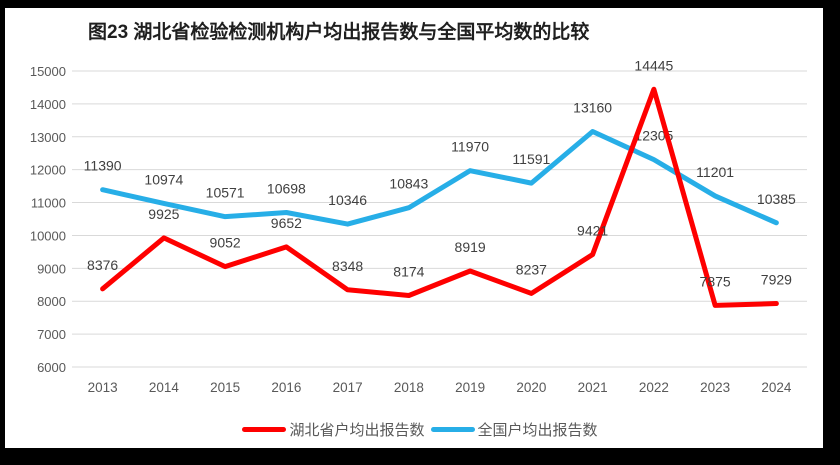 The image size is (840, 465). Describe the element at coordinates (715, 281) in the screenshot. I see `data-label: 7875` at that location.